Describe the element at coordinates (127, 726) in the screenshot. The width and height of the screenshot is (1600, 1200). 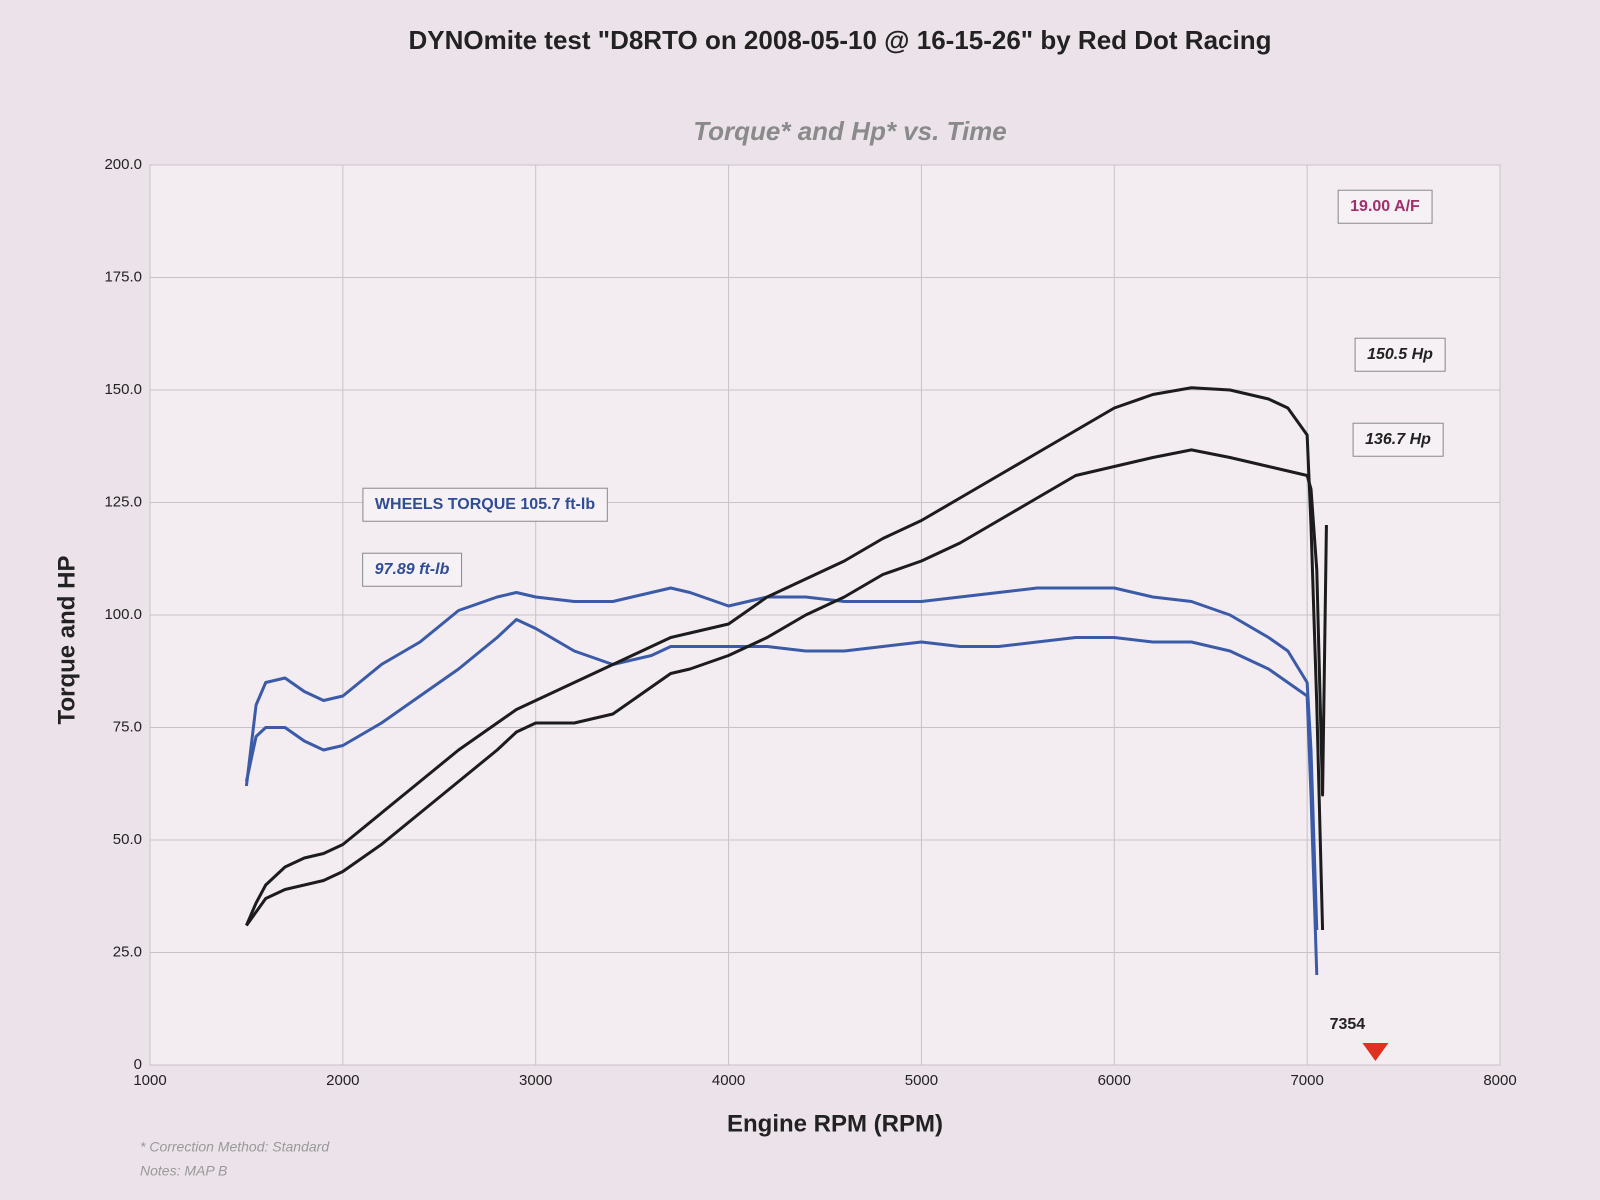
I see `y-tick-label: 75.0` at that location.